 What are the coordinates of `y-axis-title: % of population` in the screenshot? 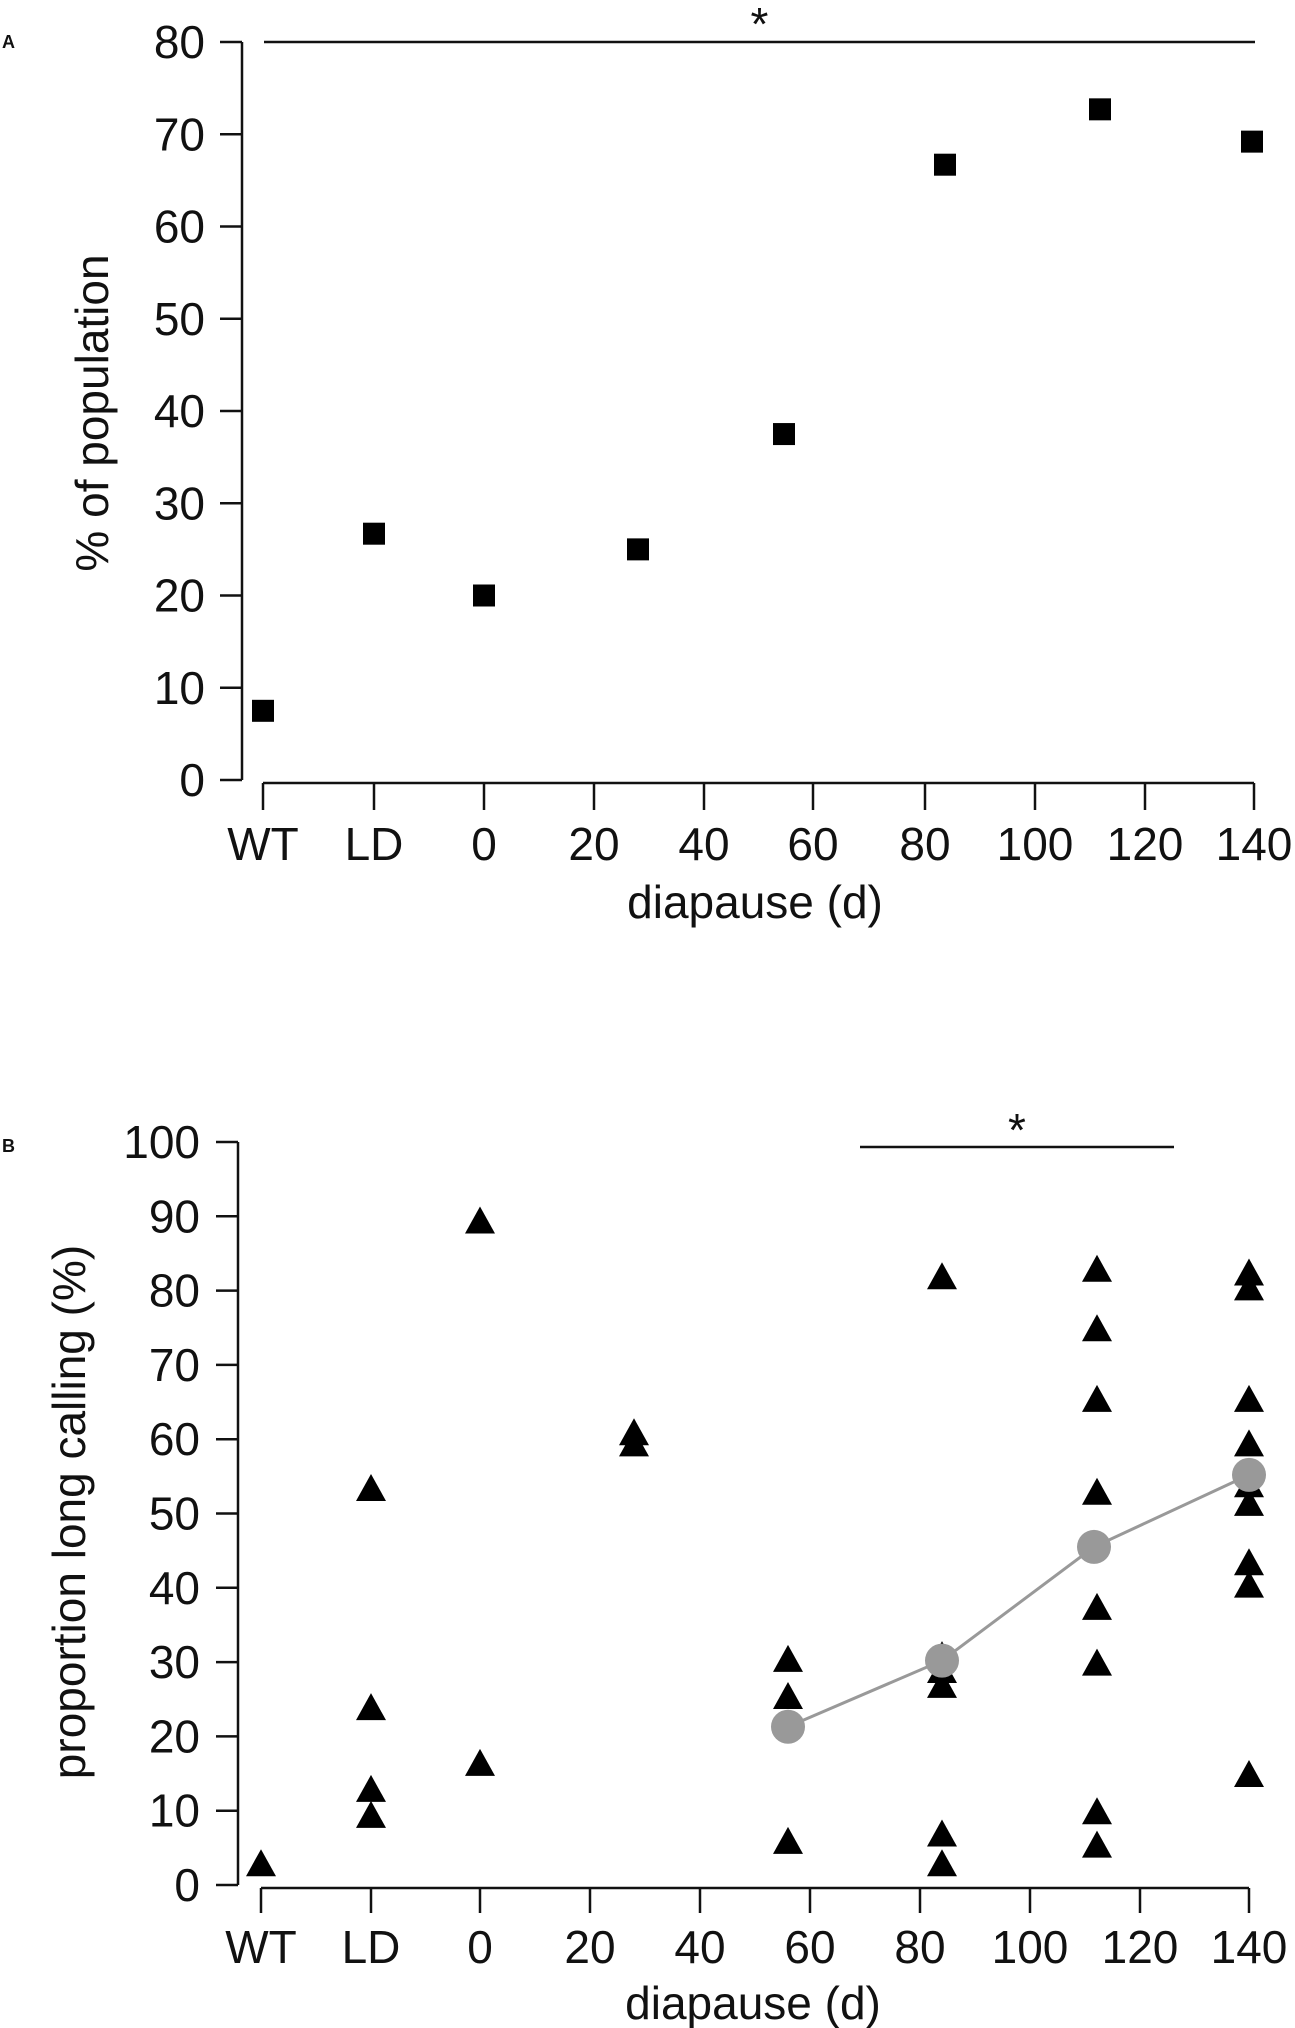 It's located at (92, 412).